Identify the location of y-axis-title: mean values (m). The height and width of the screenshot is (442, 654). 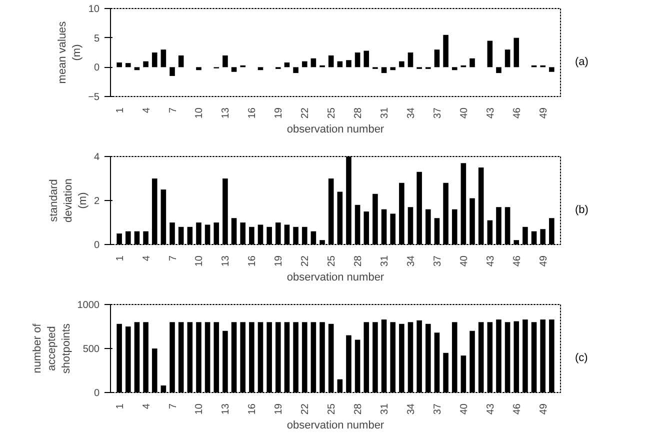
(70, 52).